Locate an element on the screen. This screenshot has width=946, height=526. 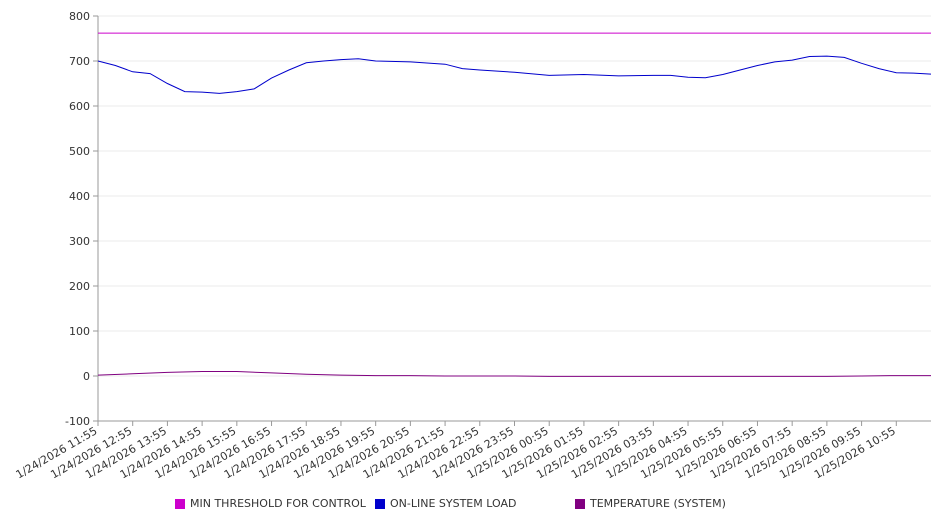
y-tick-label: 500 is located at coordinates (79, 151).